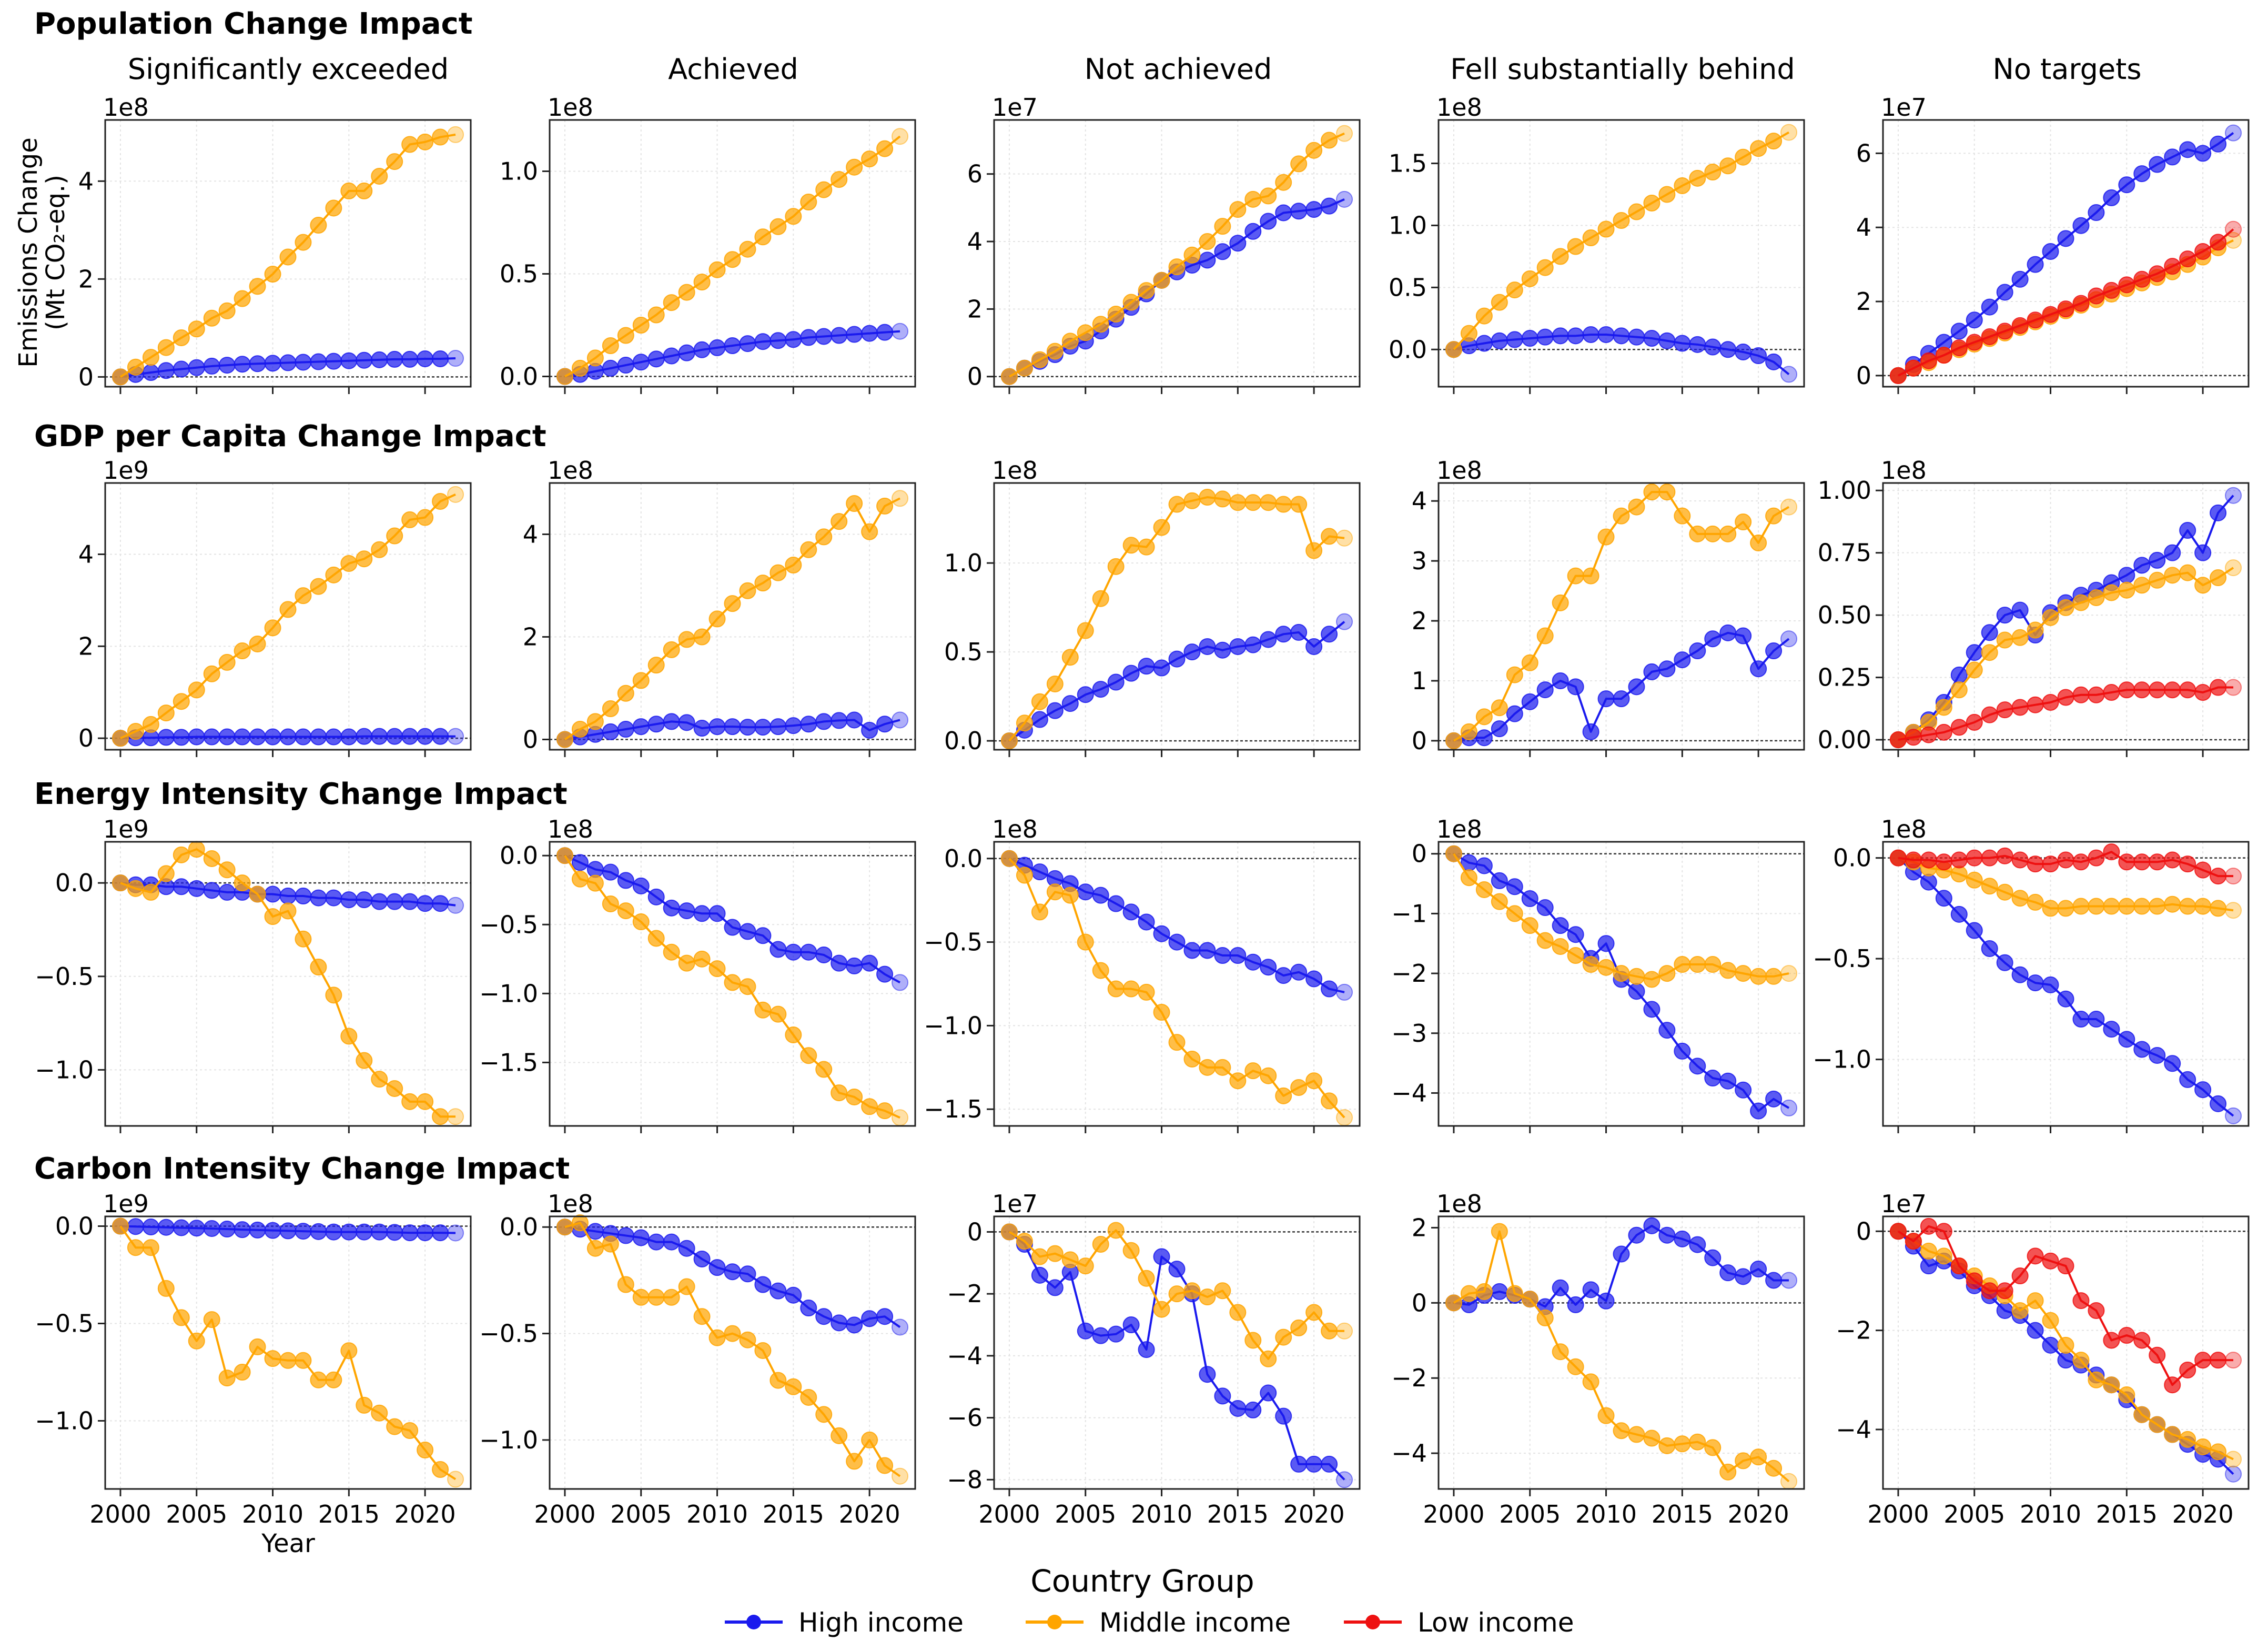  Describe the element at coordinates (1178, 69) in the screenshot. I see `col-title-not-achieved: Not achieved` at that location.